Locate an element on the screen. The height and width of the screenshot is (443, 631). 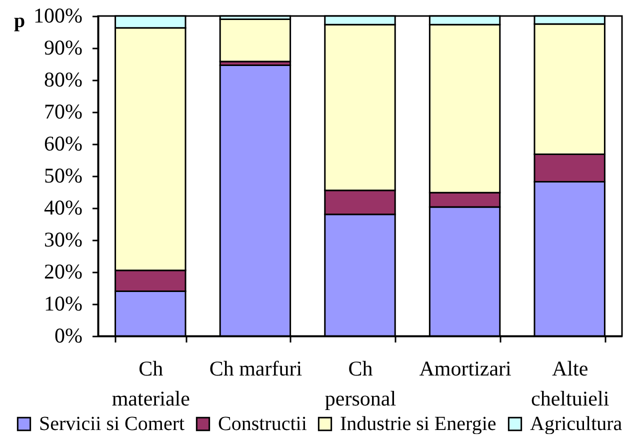
legend-label: Agricultura is located at coordinates (576, 424).